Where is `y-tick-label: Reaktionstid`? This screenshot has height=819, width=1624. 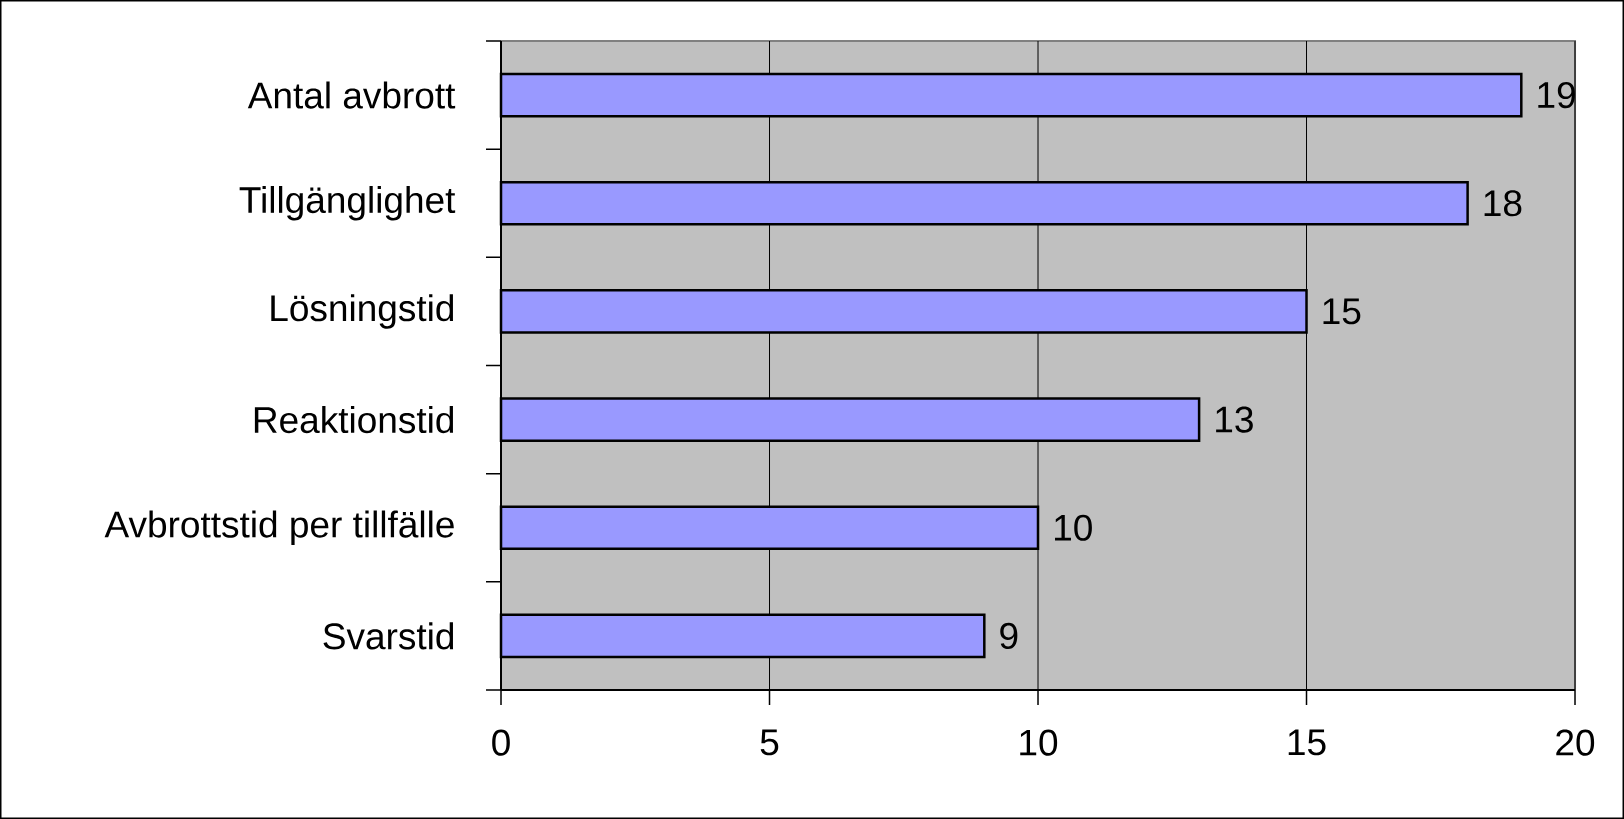
y-tick-label: Reaktionstid is located at coordinates (354, 419).